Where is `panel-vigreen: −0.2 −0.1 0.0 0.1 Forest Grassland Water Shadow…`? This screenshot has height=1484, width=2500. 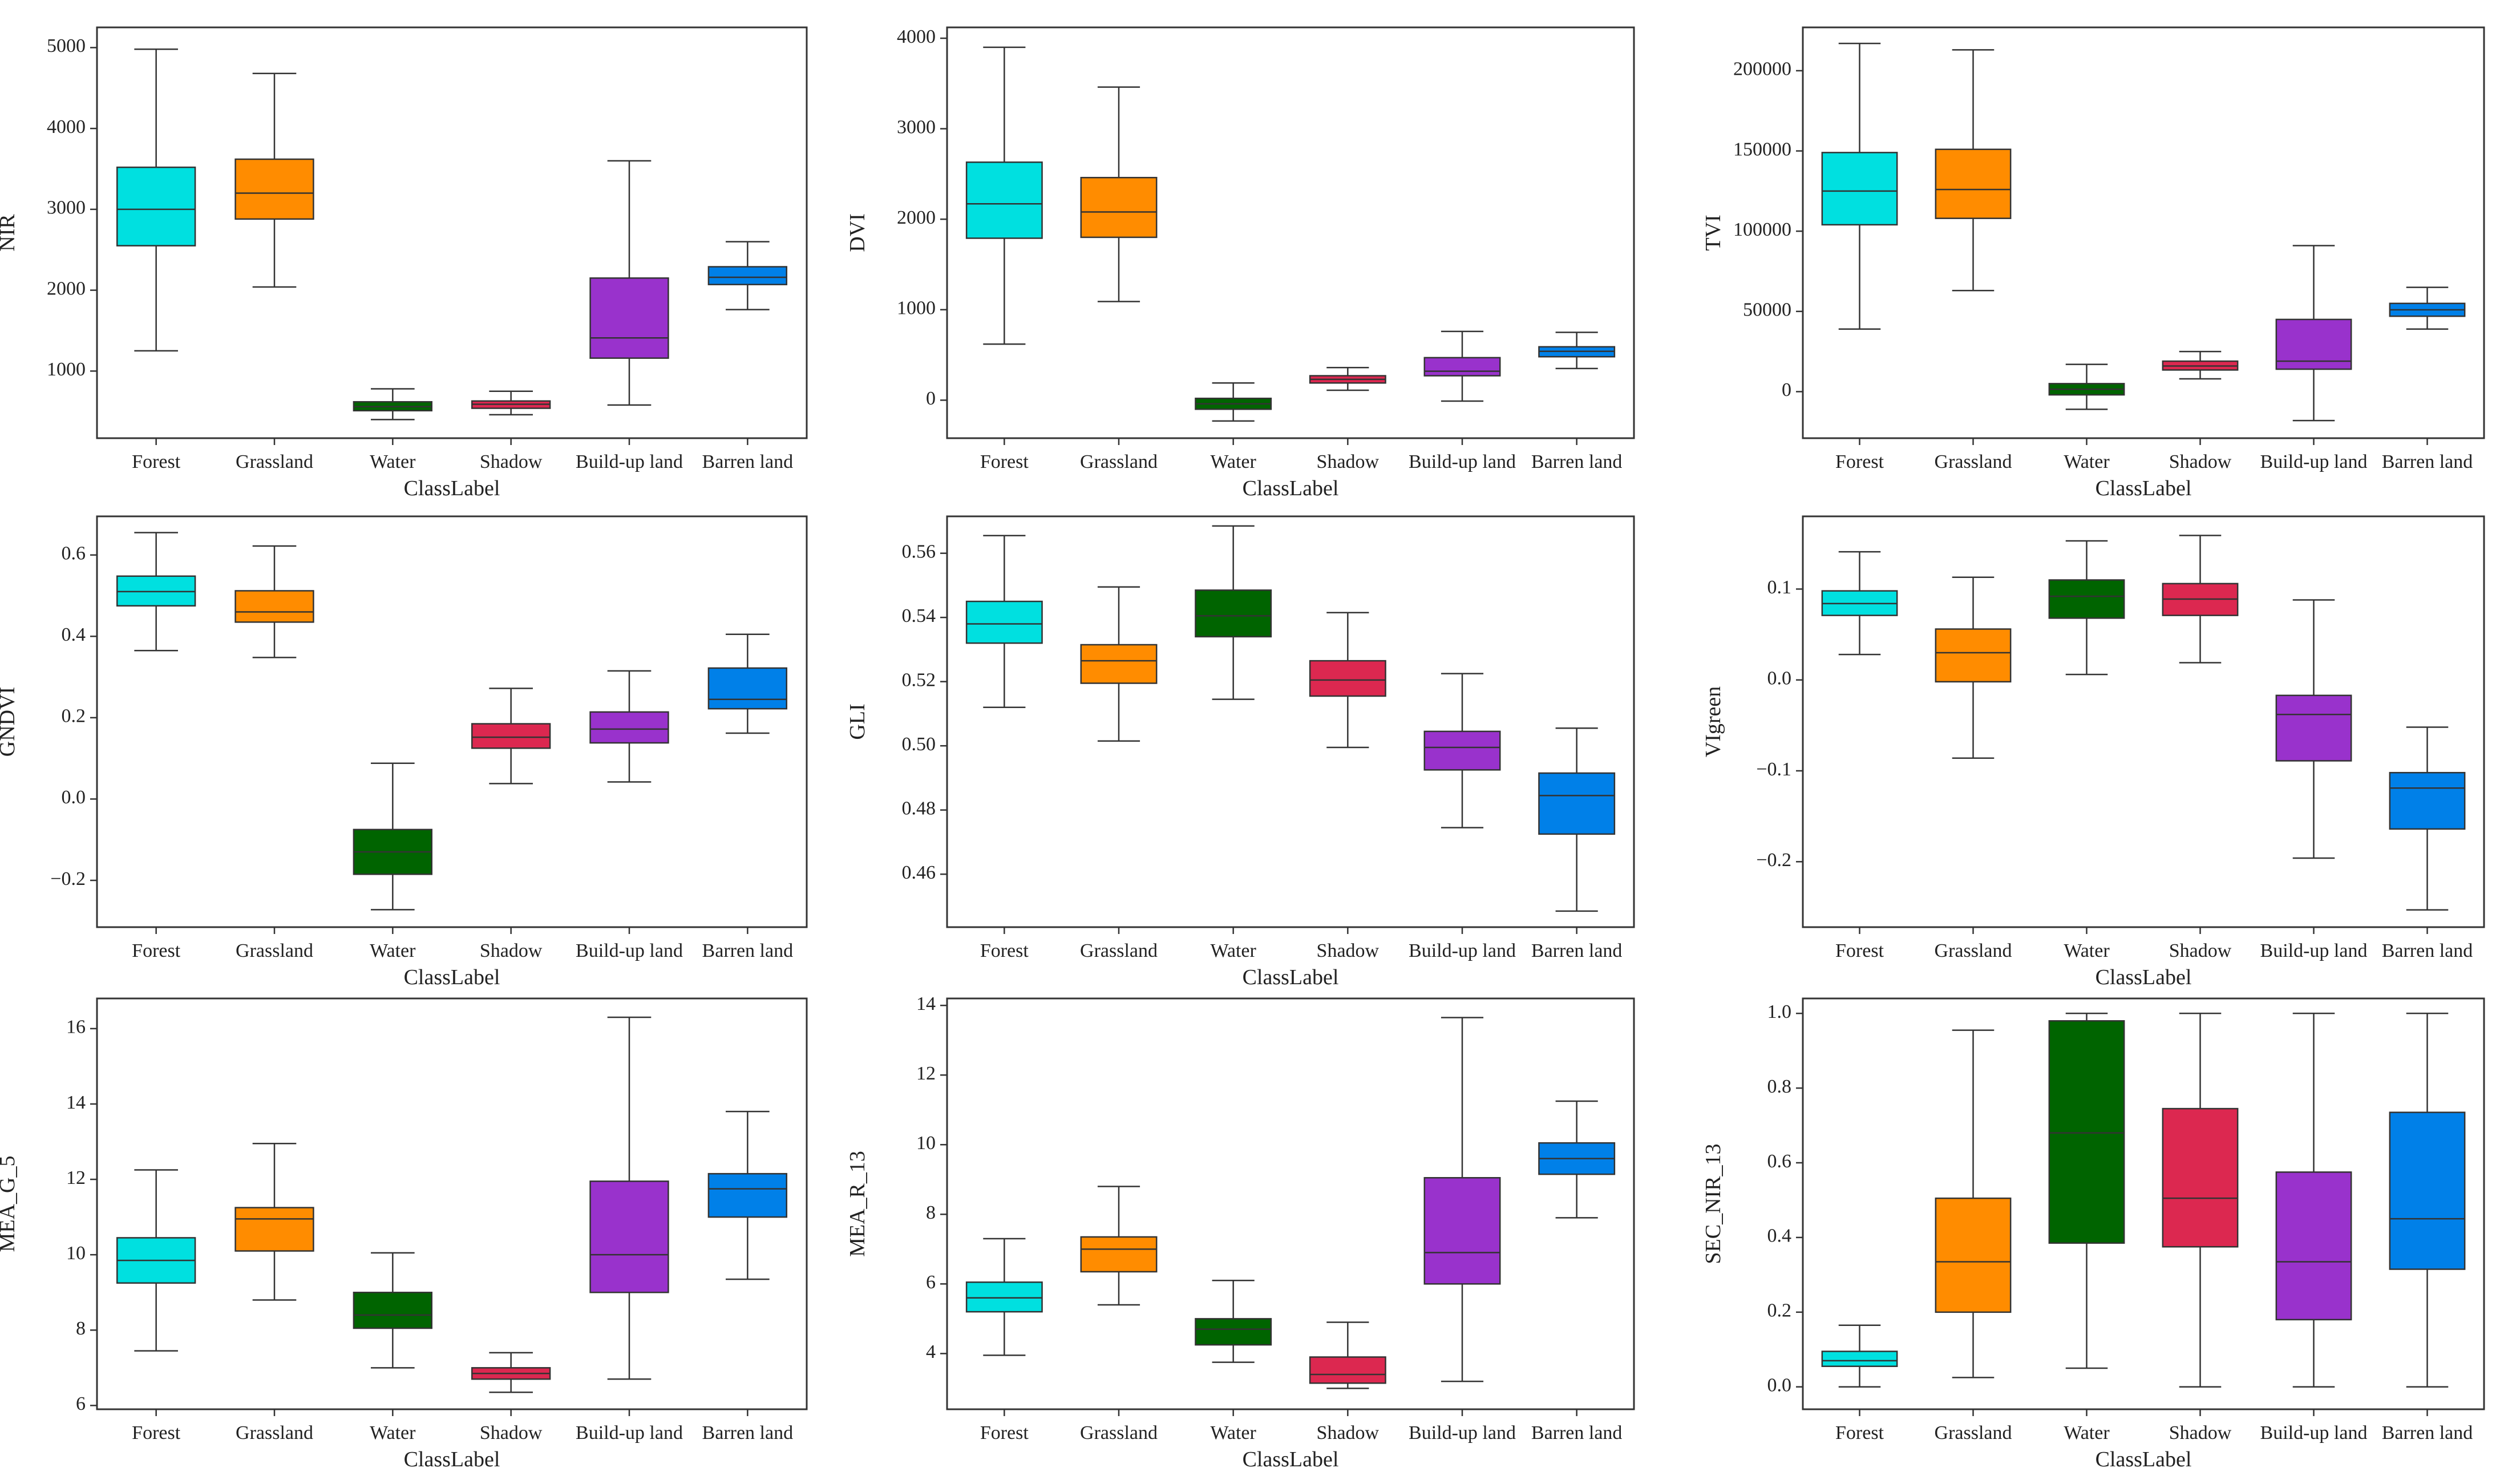
panel-vigreen: −0.2 −0.1 0.0 0.1 Forest Grassland Water Shadow… is located at coordinates (2093, 752).